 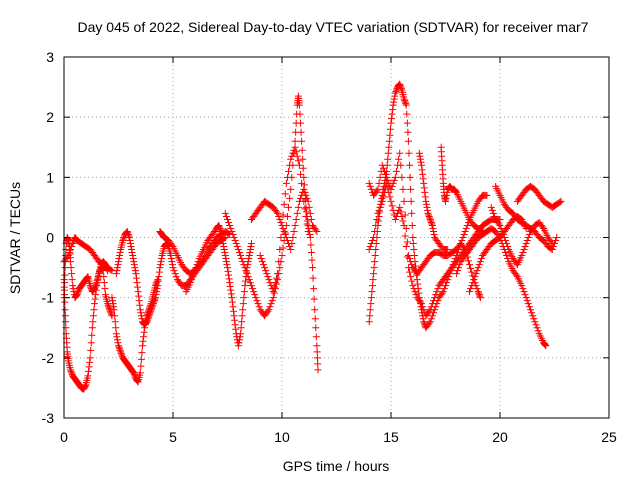 What do you see at coordinates (15, 238) in the screenshot?
I see `y-axis-label: SDTVAR / TECUs` at bounding box center [15, 238].